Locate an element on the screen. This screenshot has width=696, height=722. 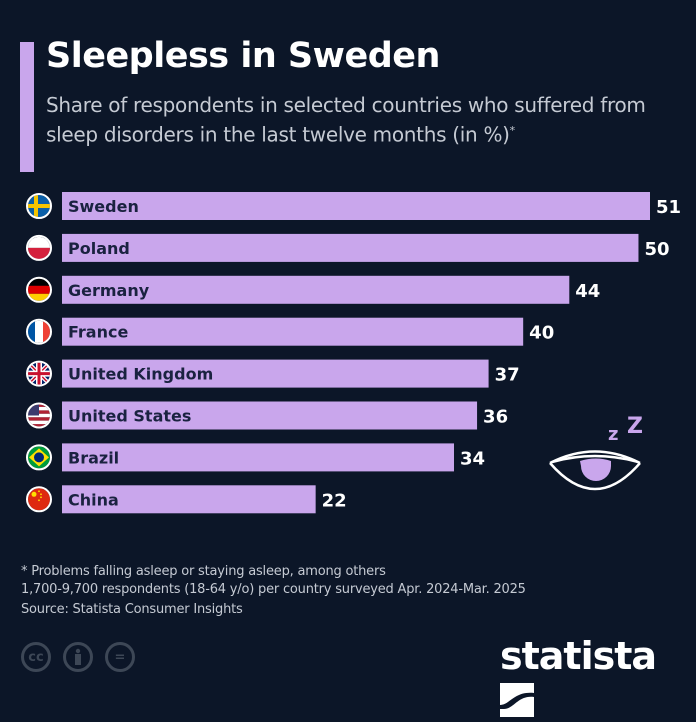
logo-text: statista is located at coordinates (578, 656).